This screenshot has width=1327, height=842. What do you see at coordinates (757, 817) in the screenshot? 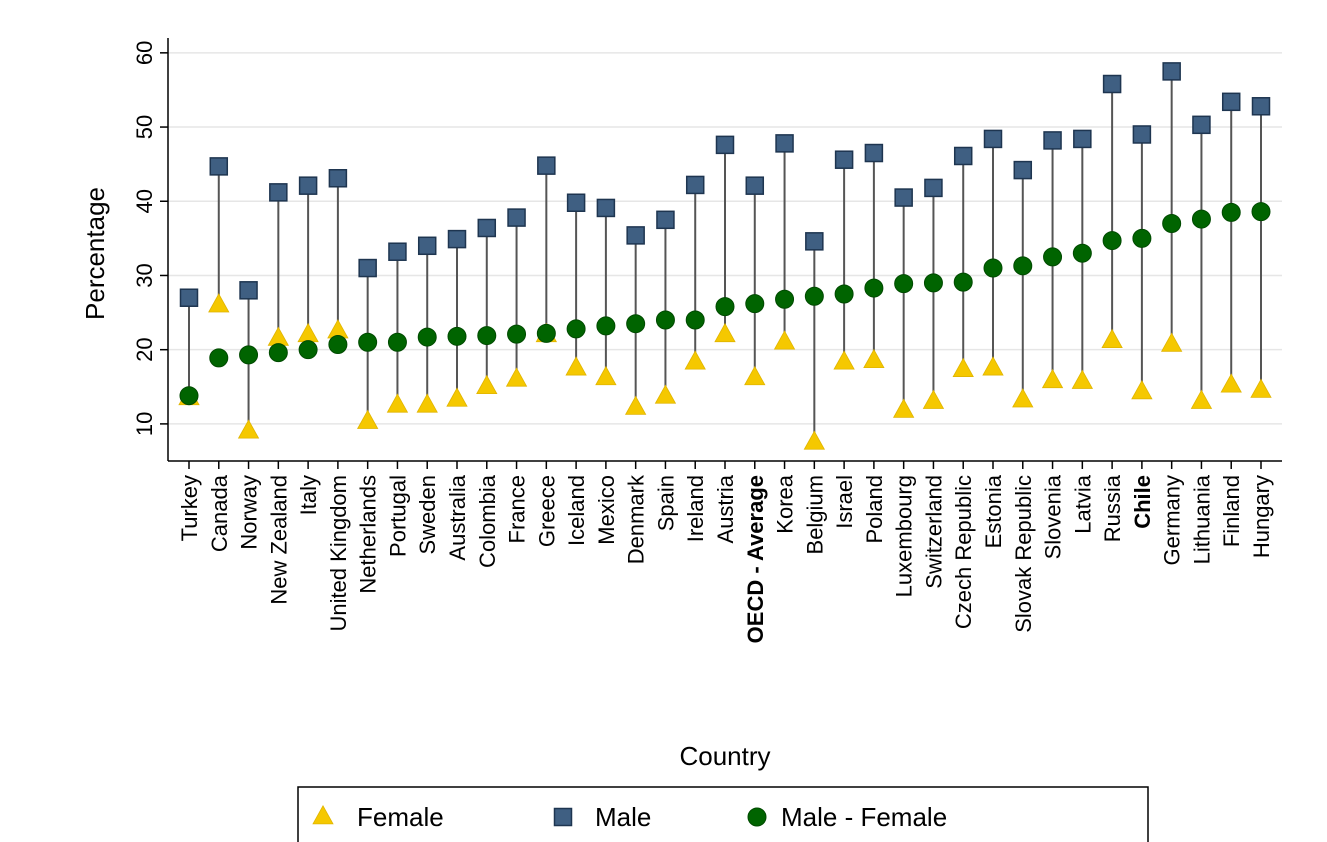
I see `legend-male-female-marker` at bounding box center [757, 817].